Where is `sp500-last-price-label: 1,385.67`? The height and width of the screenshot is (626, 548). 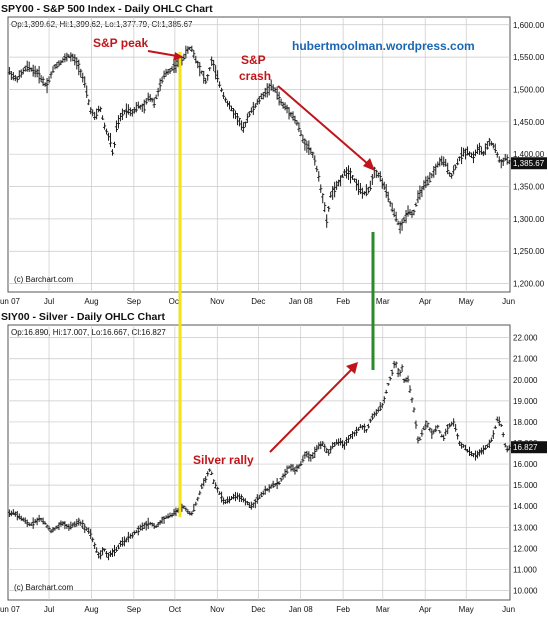 sp500-last-price-label: 1,385.67 is located at coordinates (529, 163).